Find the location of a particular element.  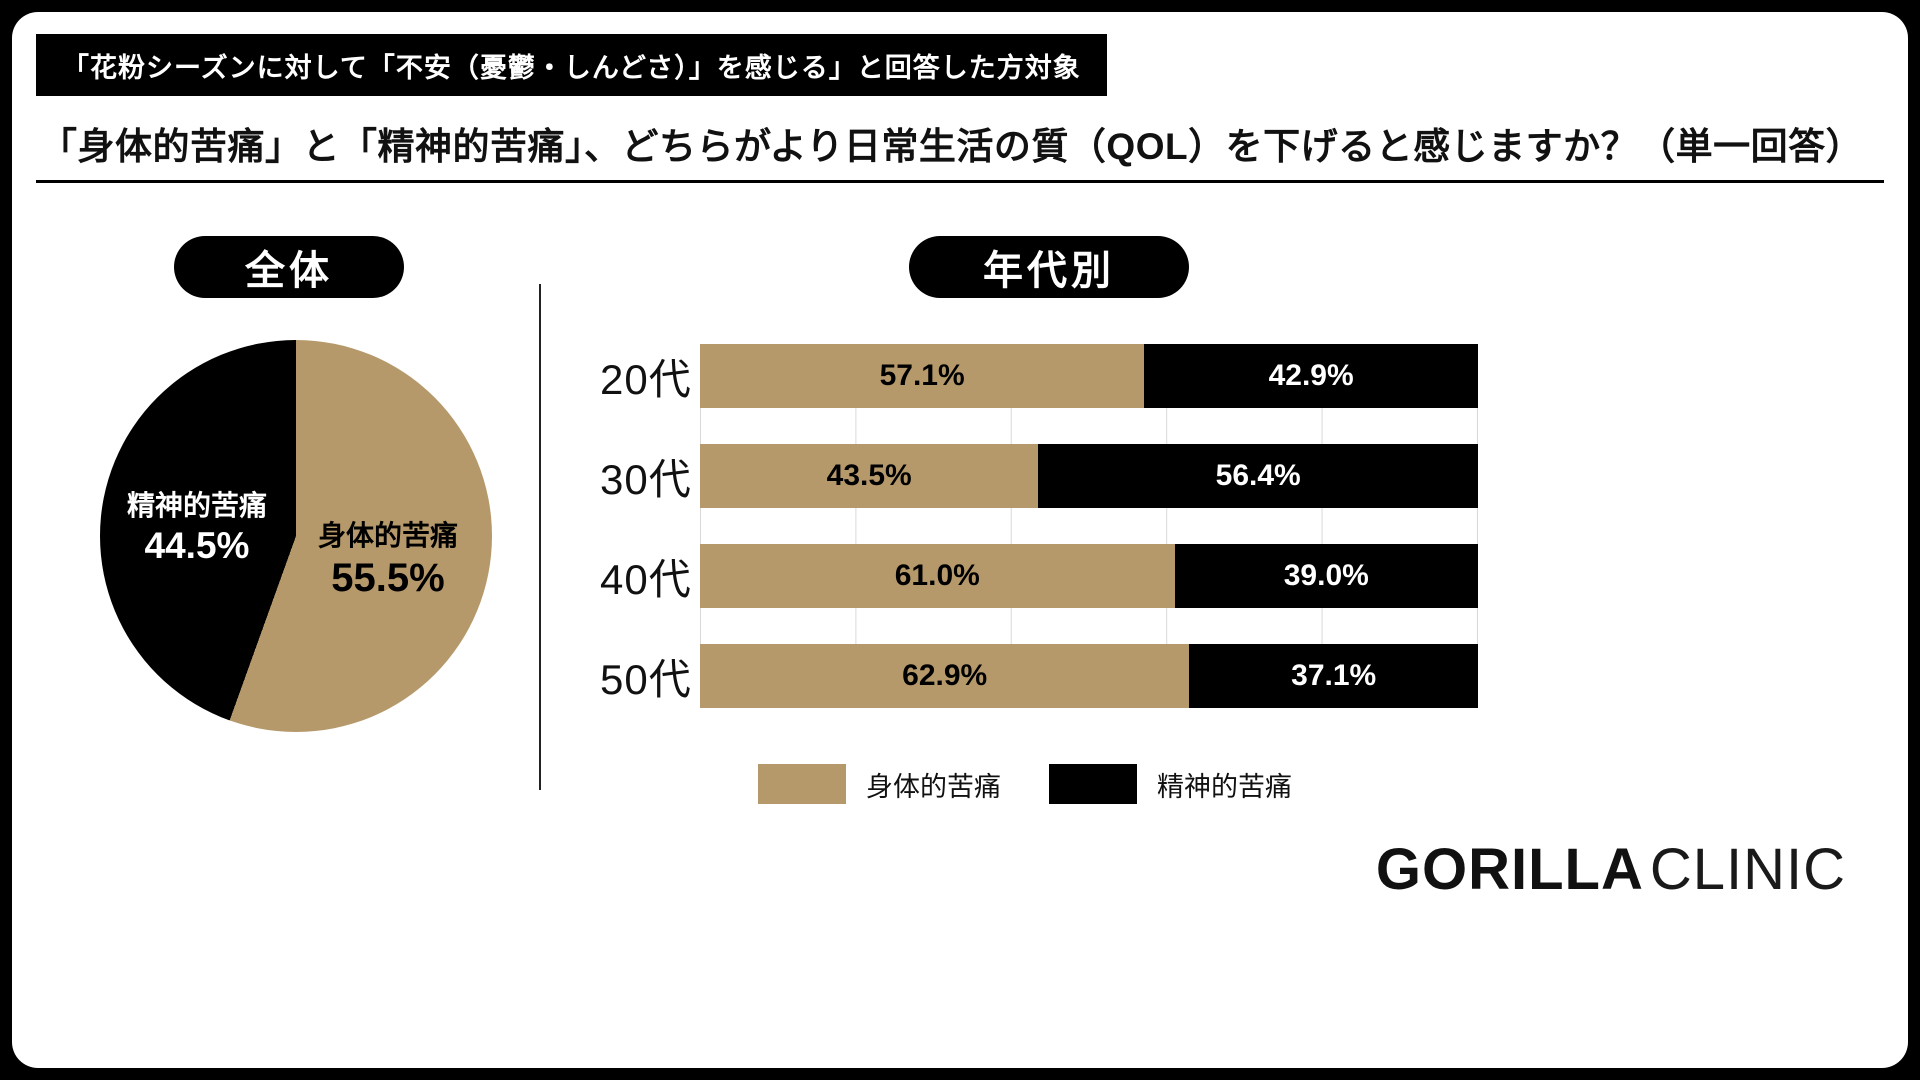

bar-track: 57.1% 42.9% is located at coordinates (1089, 376).